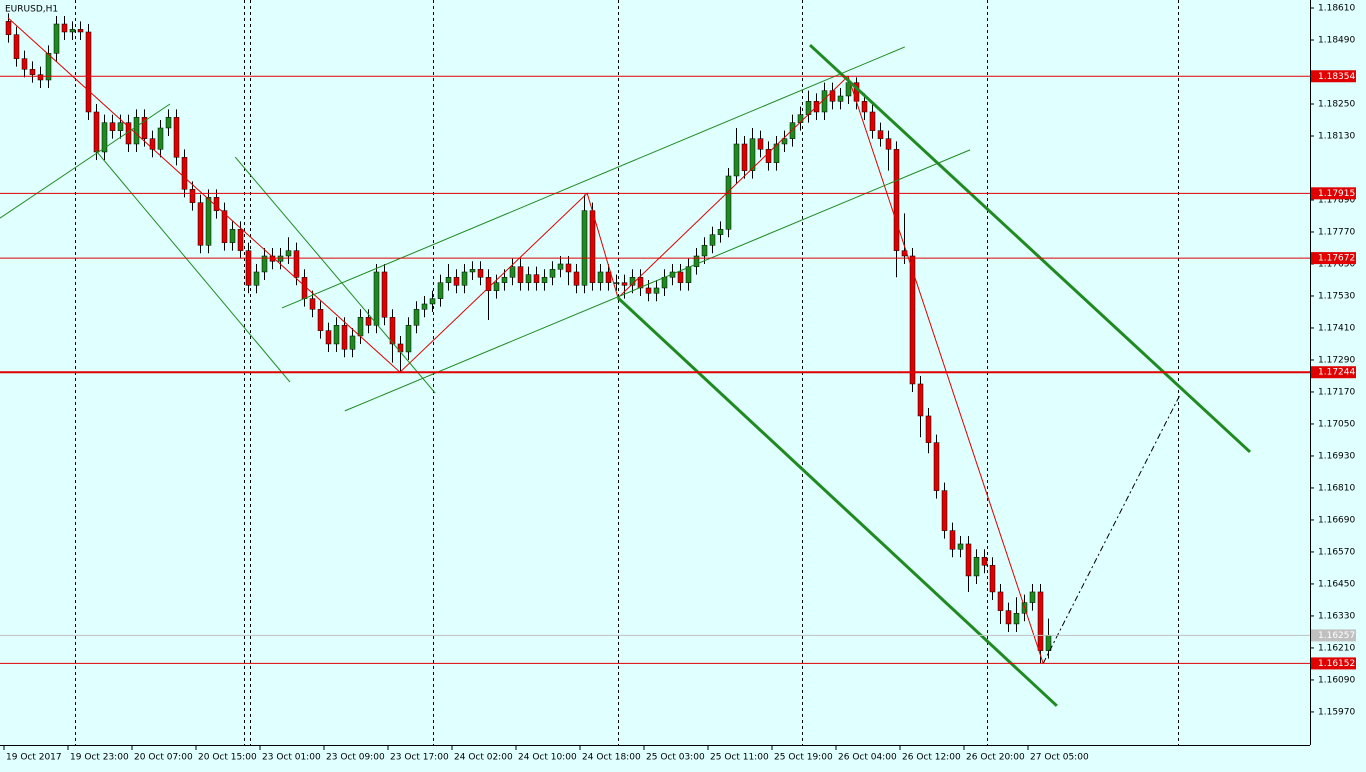  Describe the element at coordinates (1336, 136) in the screenshot. I see `y-tick-label: 1.18130` at that location.